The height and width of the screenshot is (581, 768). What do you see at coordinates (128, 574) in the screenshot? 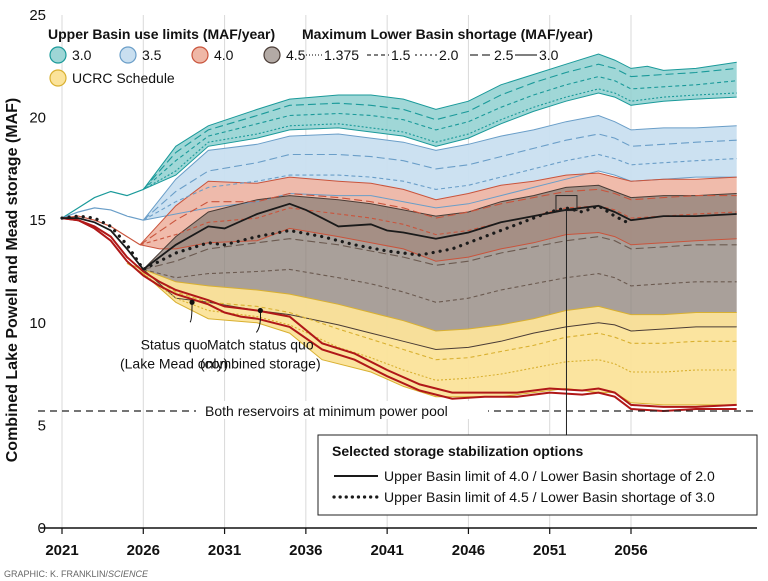
I see `credit-outlet: SCIENCE` at bounding box center [128, 574].